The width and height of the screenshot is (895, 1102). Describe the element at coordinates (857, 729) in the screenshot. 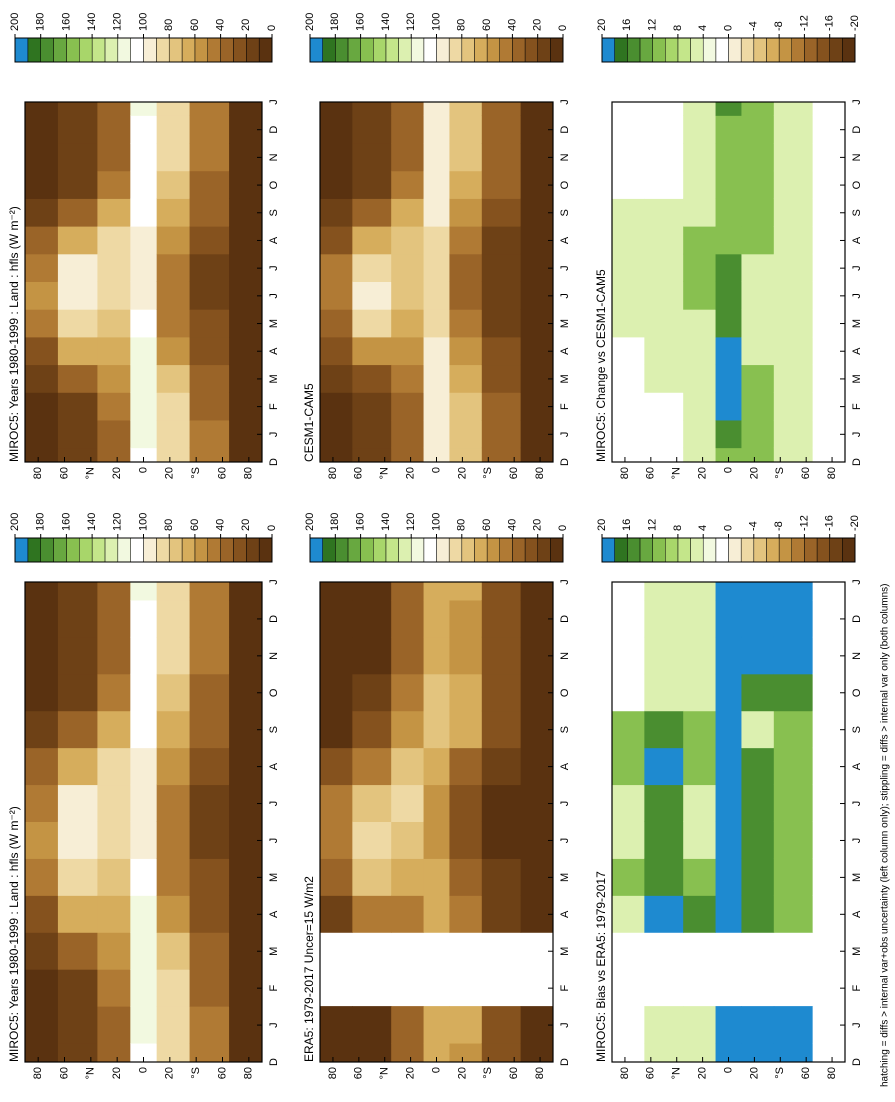

I see `x-tick-label: S` at that location.